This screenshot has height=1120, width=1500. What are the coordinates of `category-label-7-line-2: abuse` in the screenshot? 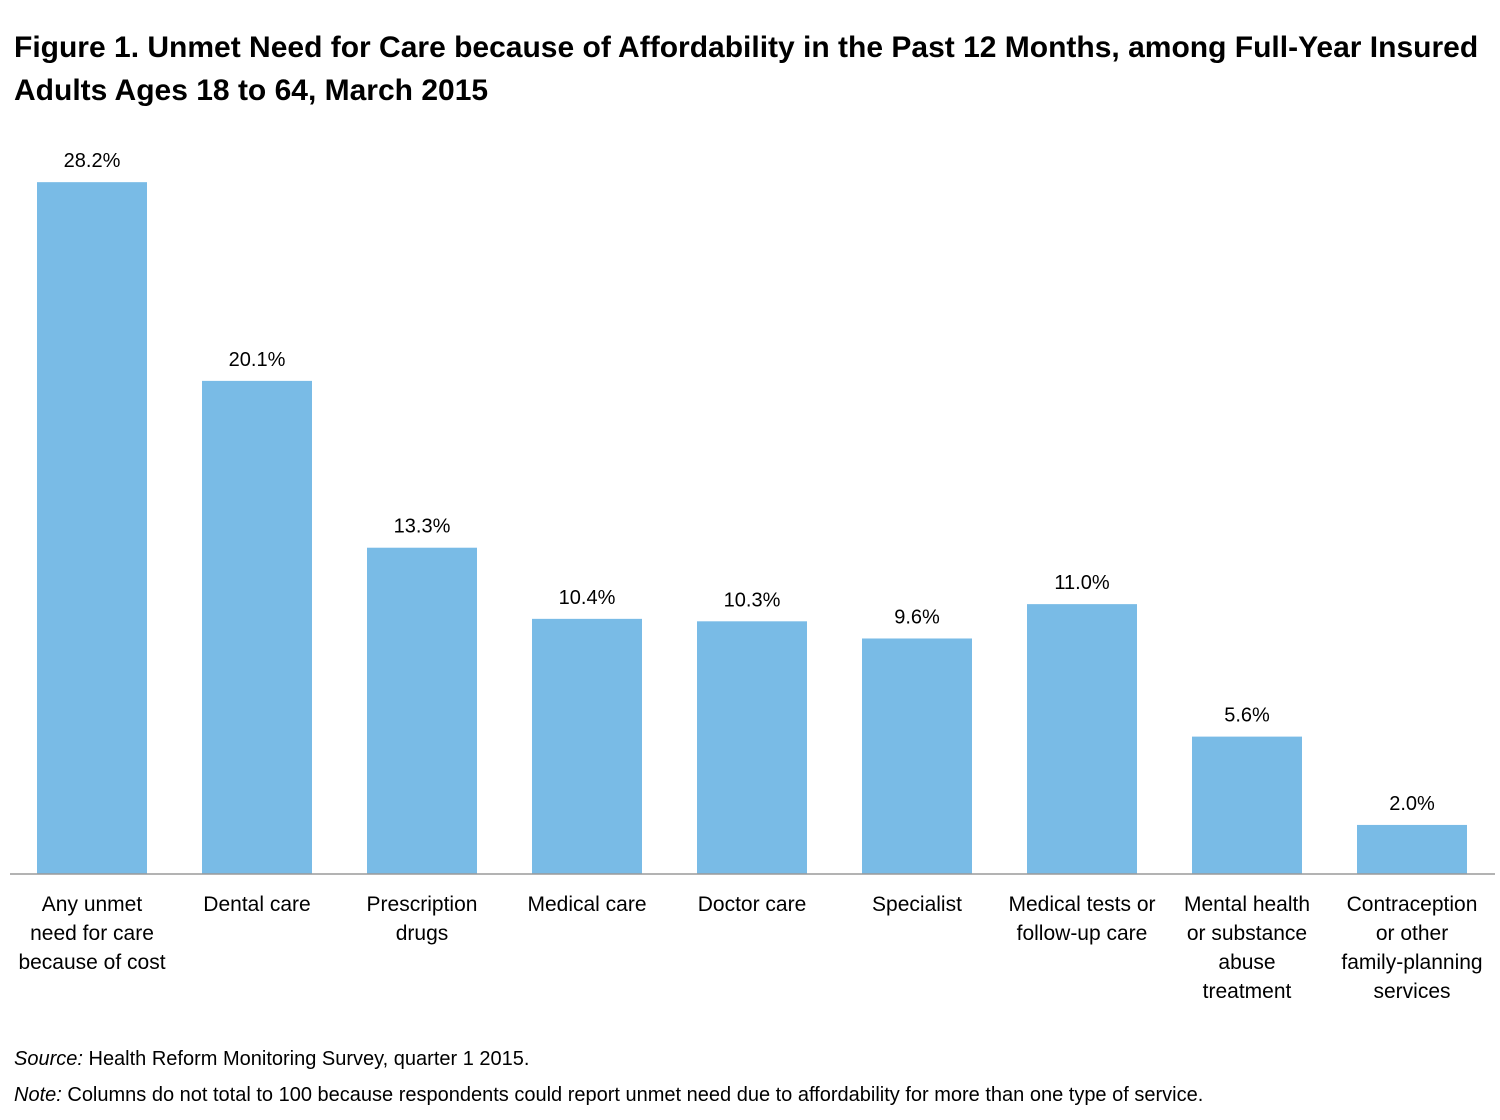 It's located at (1246, 962).